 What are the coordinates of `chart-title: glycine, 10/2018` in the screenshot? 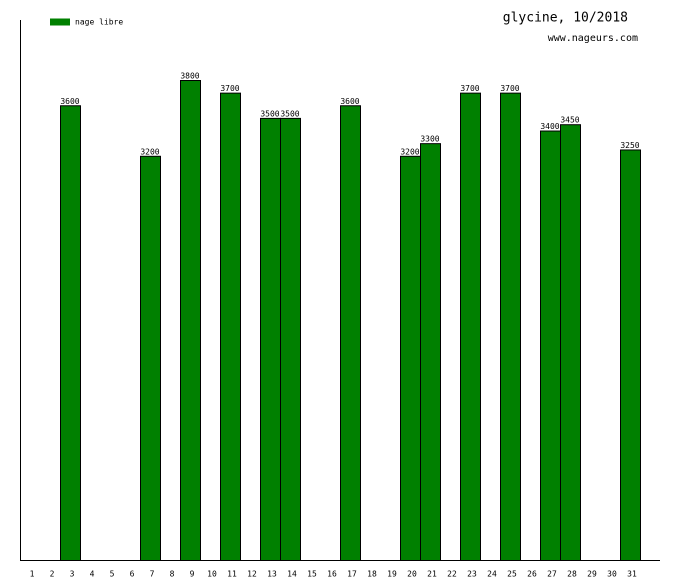 It's located at (565, 18).